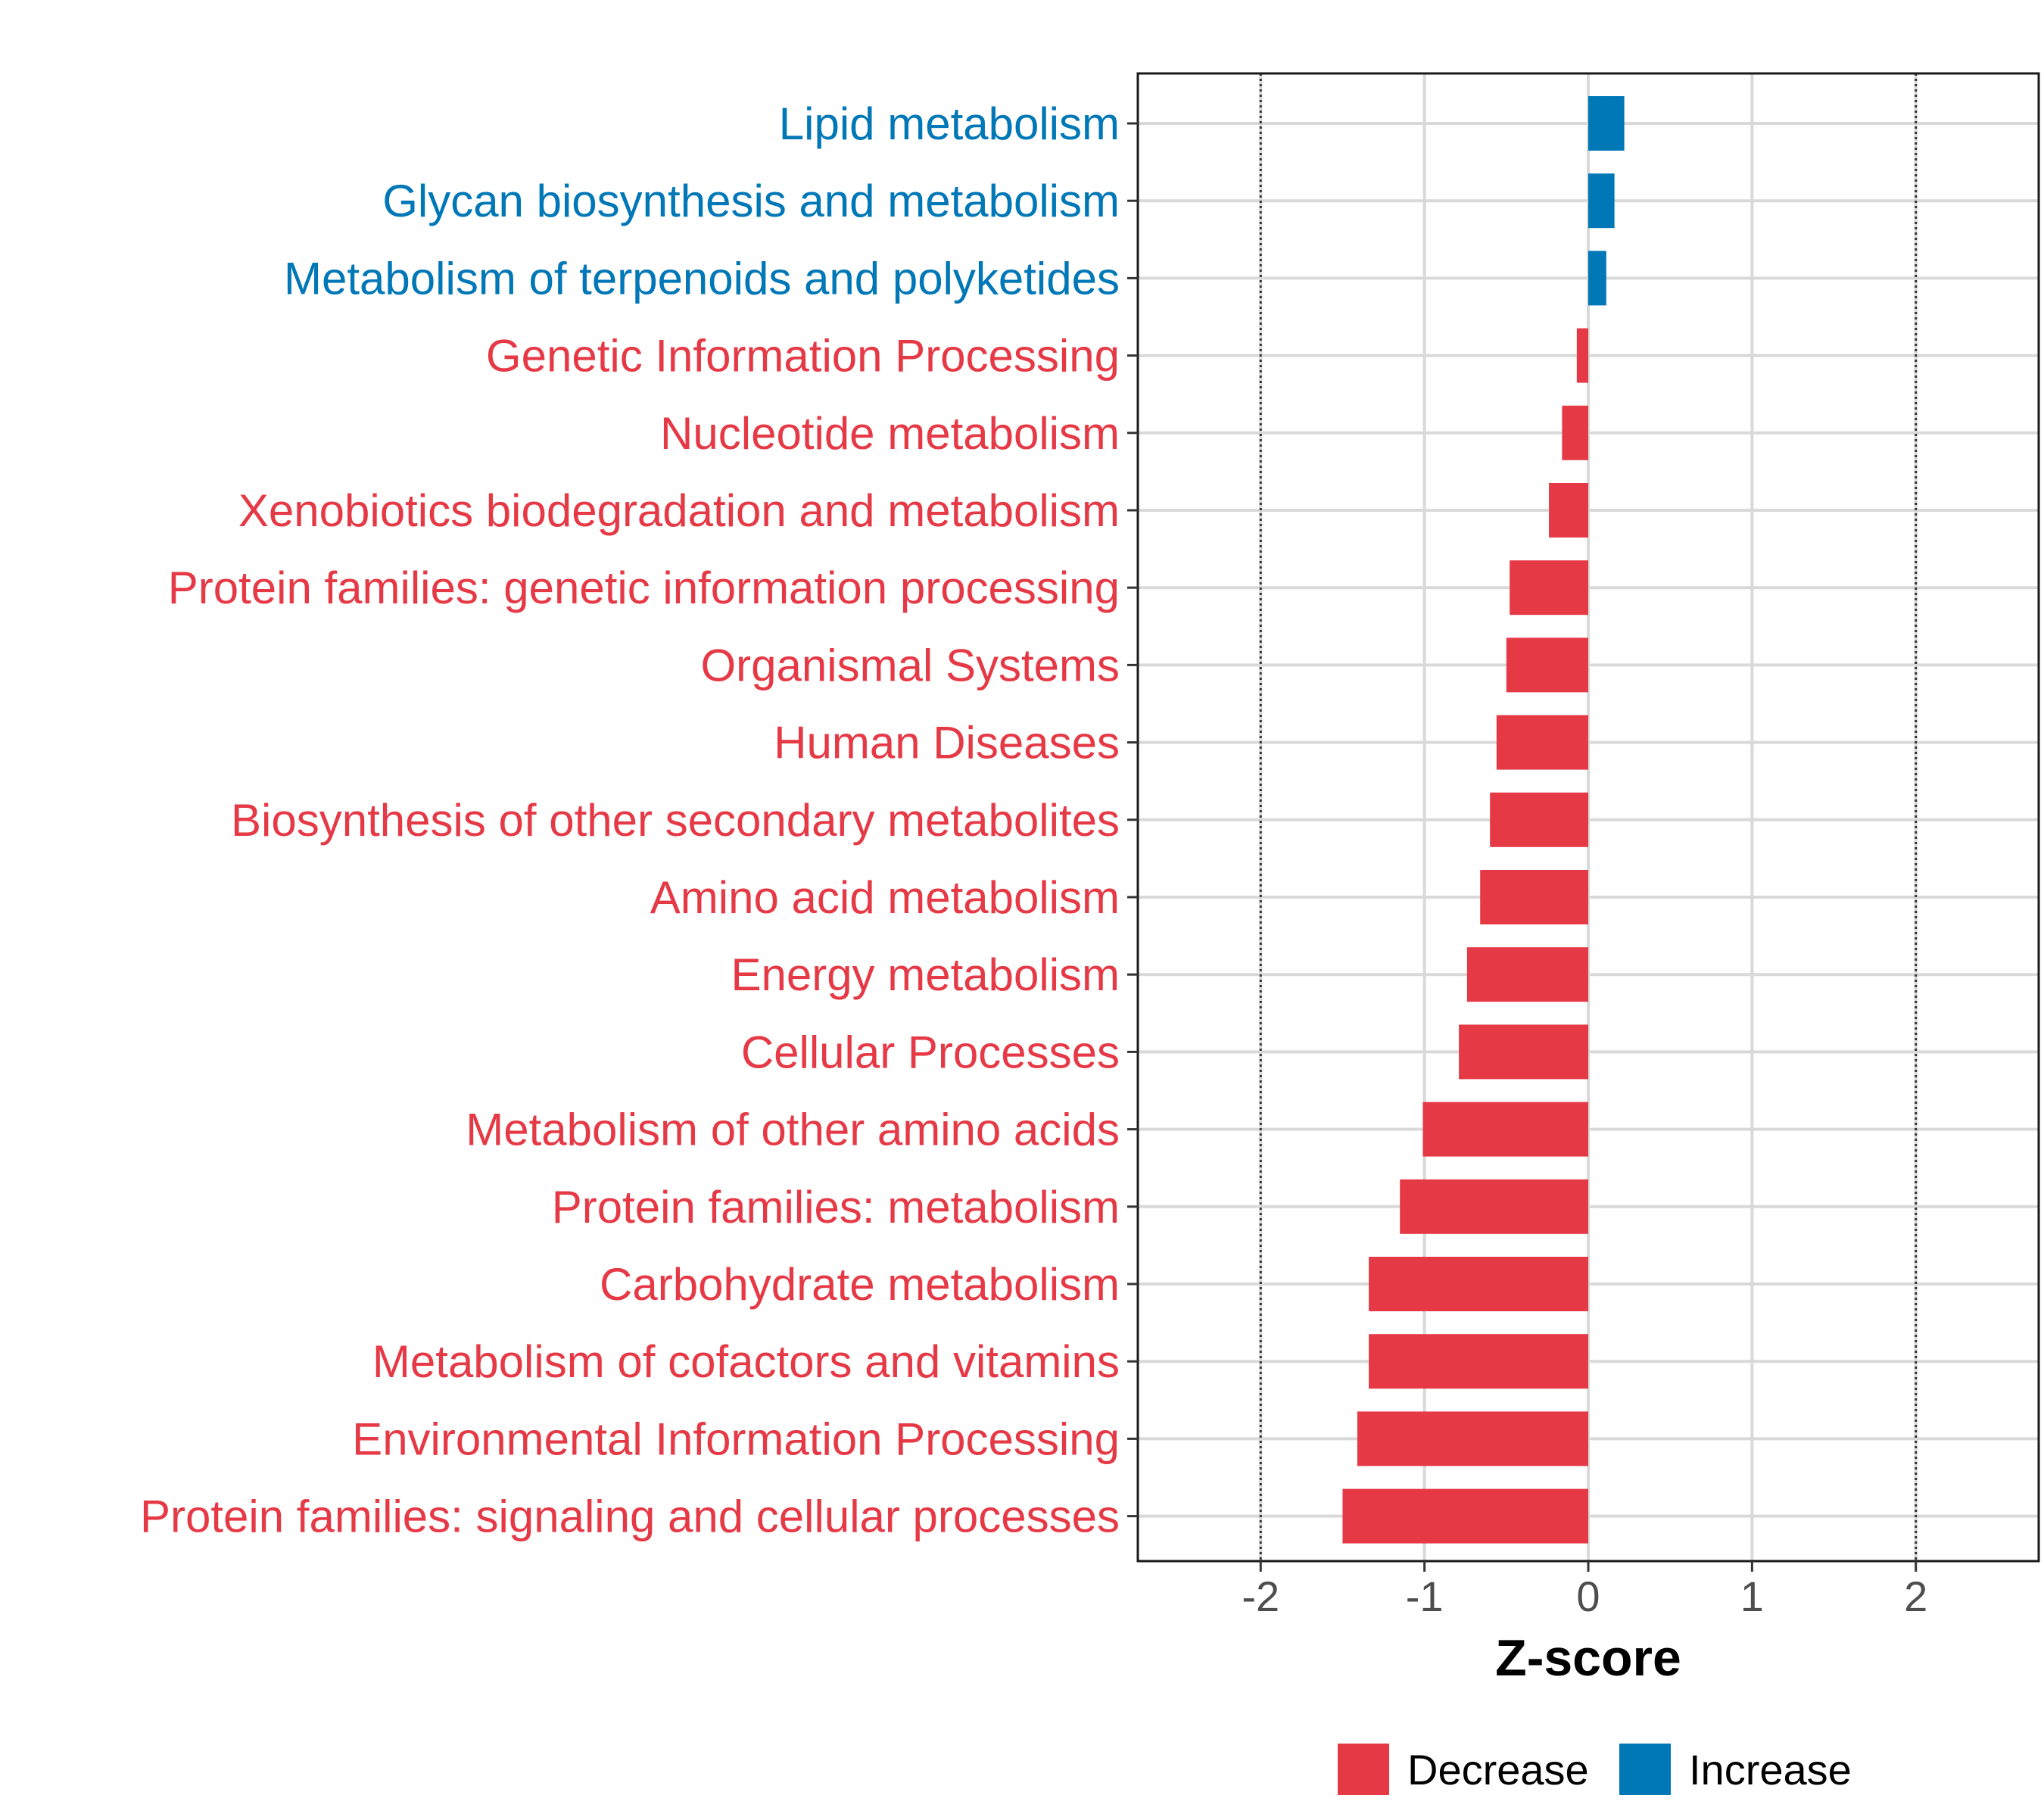  I want to click on category-label: Carbohydrate metabolism, so click(860, 1284).